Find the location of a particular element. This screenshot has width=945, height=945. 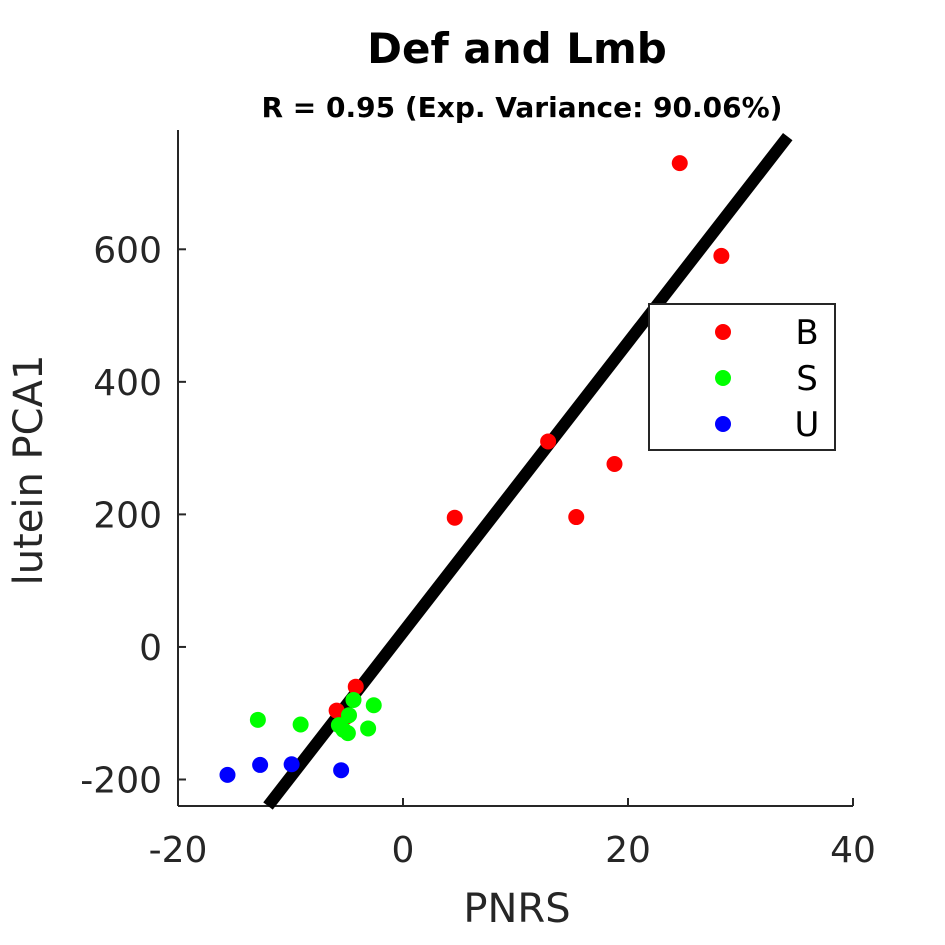

legend-marker-s is located at coordinates (723, 378).